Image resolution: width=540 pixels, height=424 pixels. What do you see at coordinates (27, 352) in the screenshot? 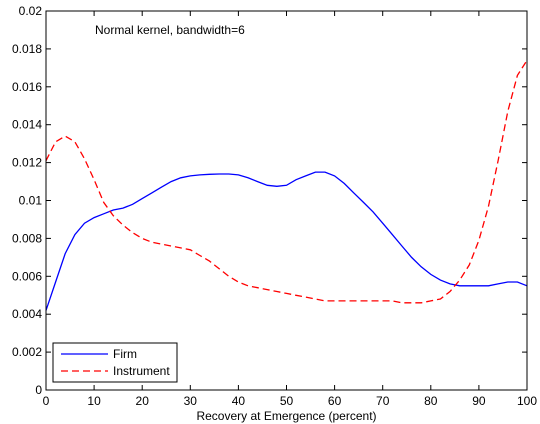
I see `y-tick-label: 0.002` at bounding box center [27, 352].